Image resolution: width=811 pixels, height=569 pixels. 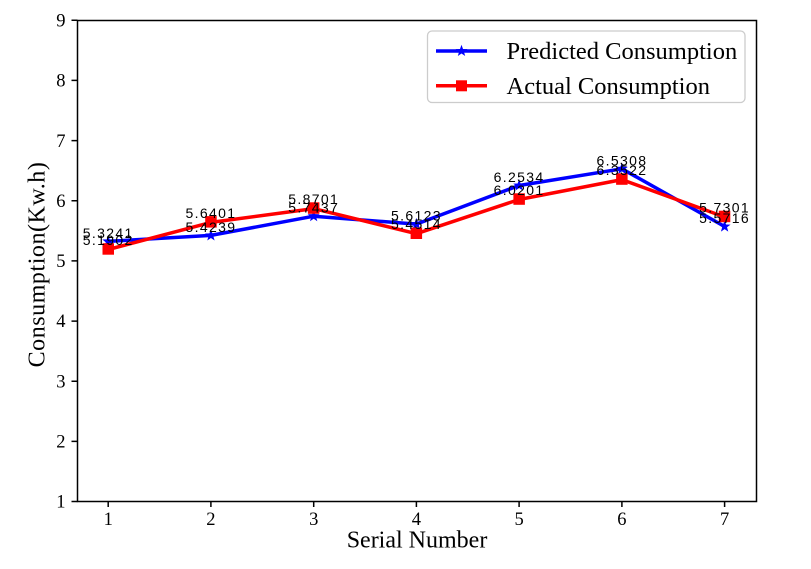 What do you see at coordinates (608, 86) in the screenshot?
I see `svg-text: Actual Consumption` at bounding box center [608, 86].